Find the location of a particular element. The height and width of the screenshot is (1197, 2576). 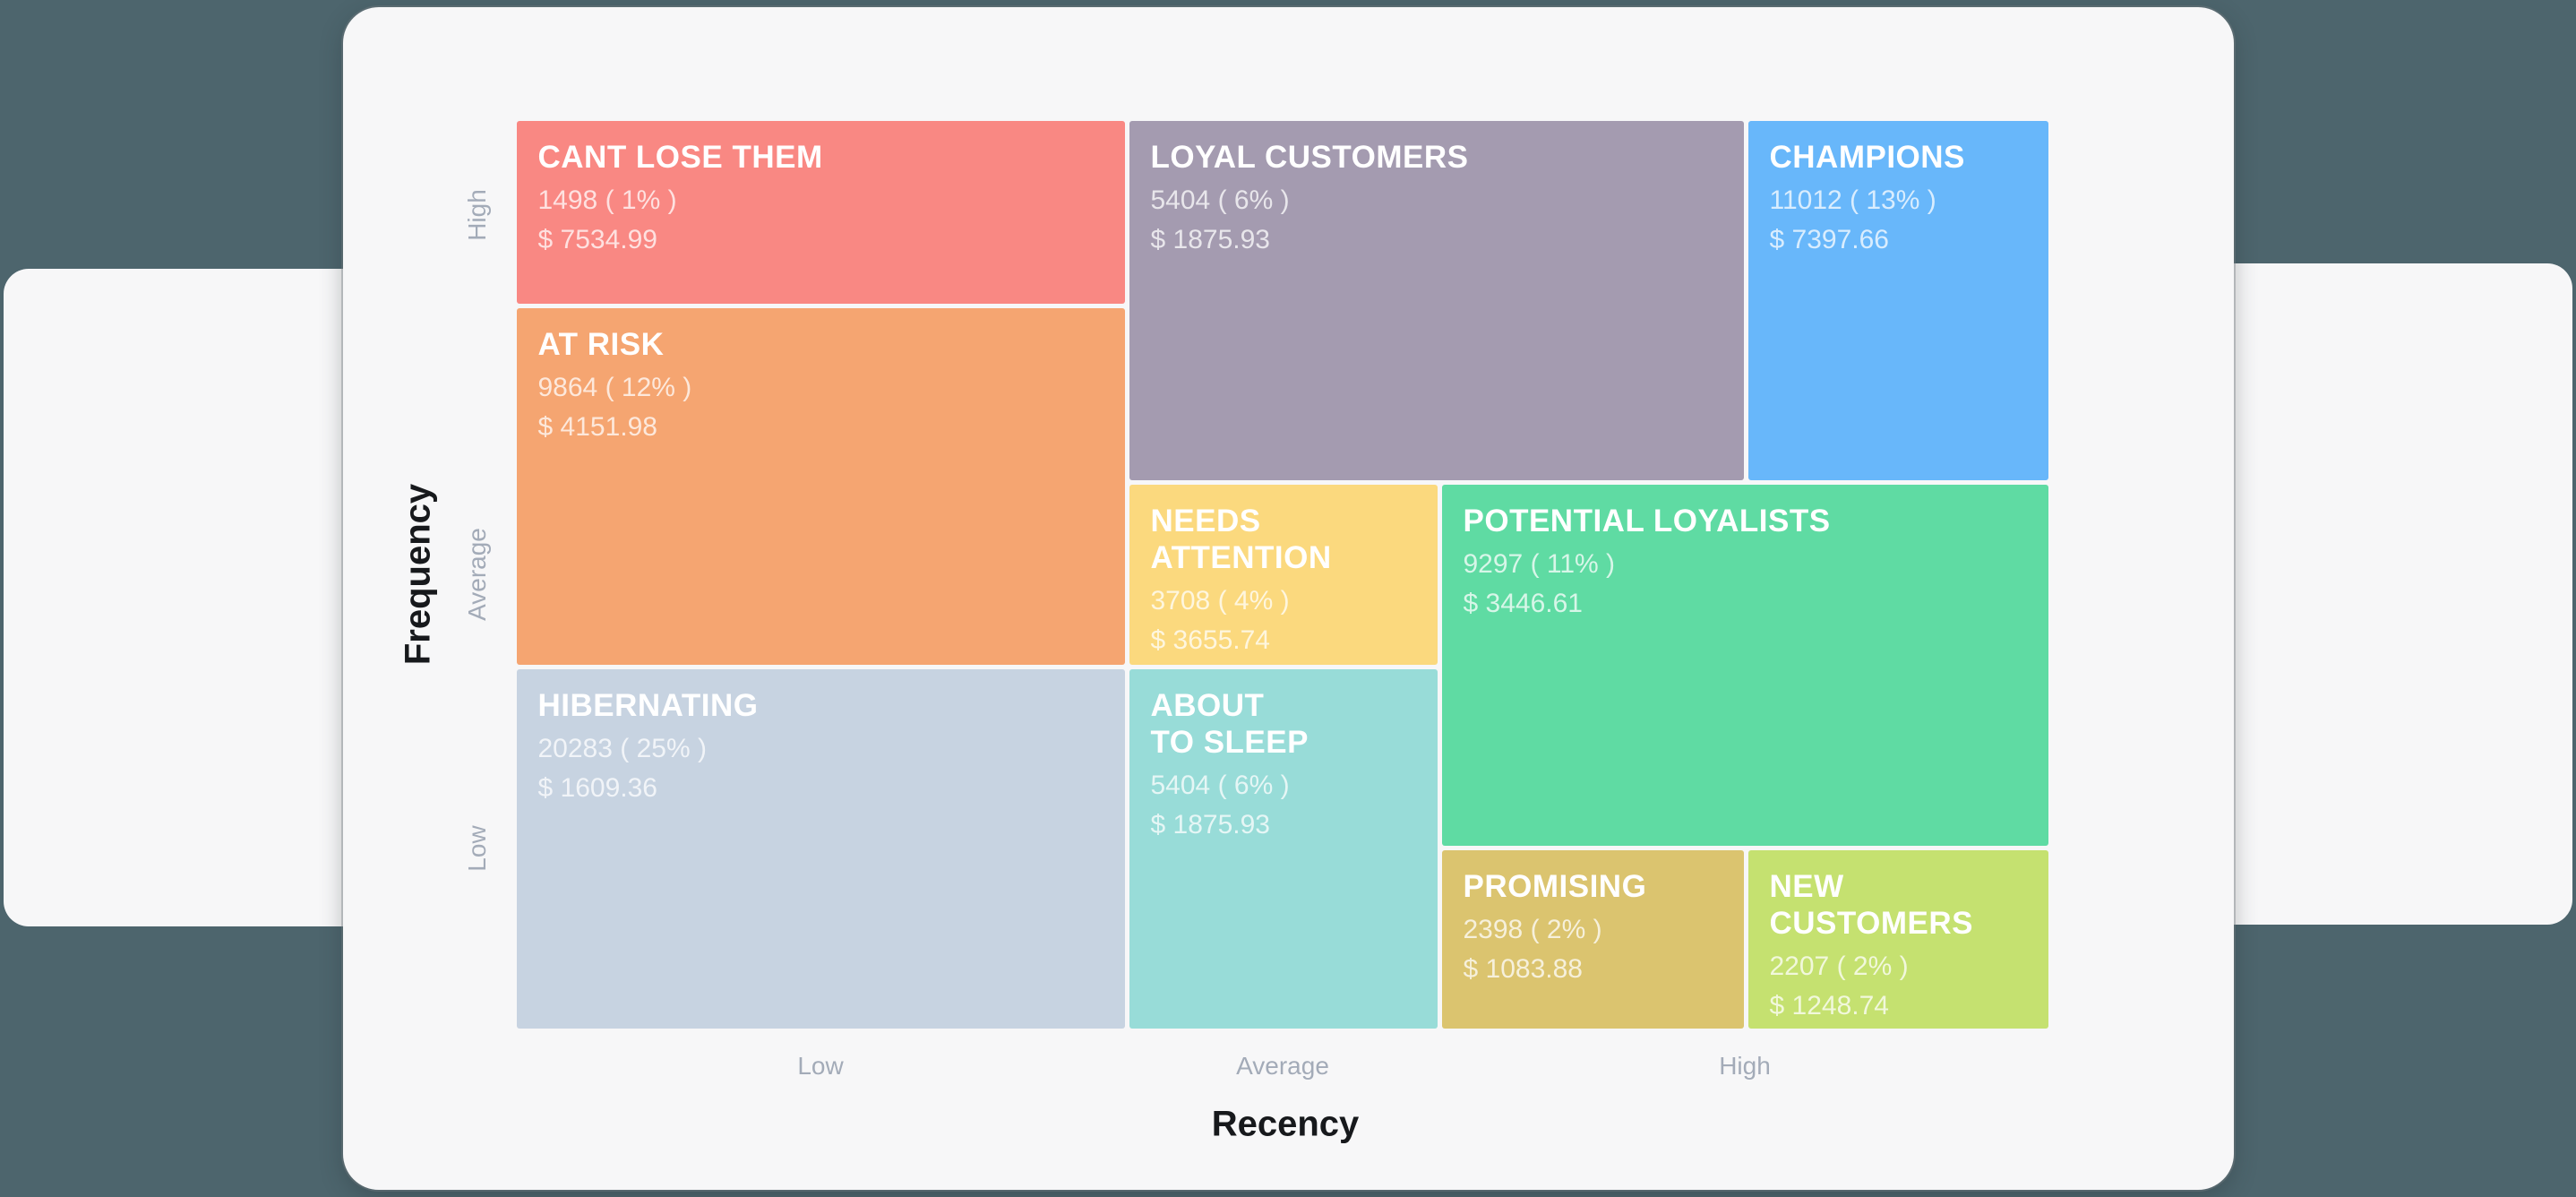

segment-at-risk: AT RISK 9864 ( 12% ) $ 4151.98 is located at coordinates (820, 486).